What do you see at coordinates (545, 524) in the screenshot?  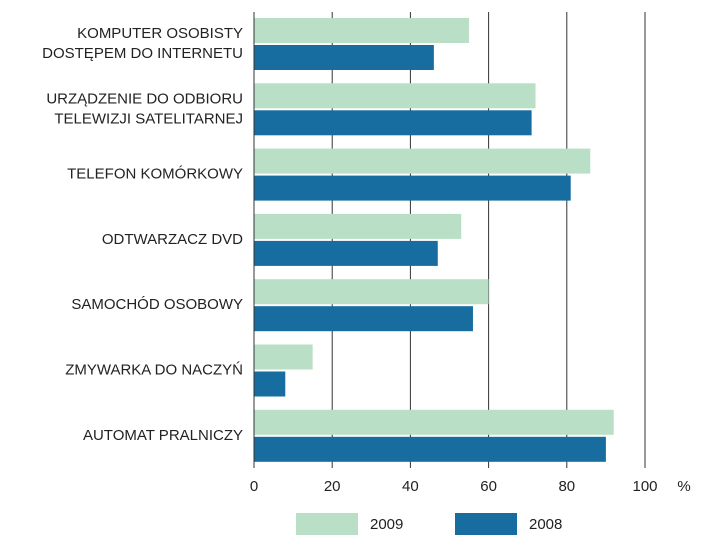 I see `legend-label: 2008` at bounding box center [545, 524].